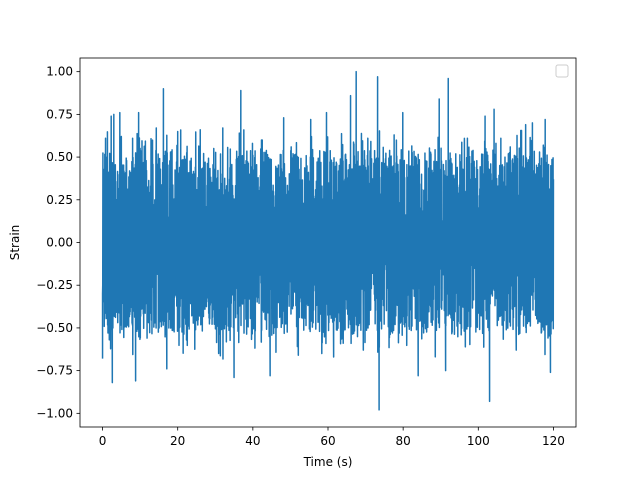 This screenshot has height=480, width=640. I want to click on y-tick-label: −1.00, so click(54, 413).